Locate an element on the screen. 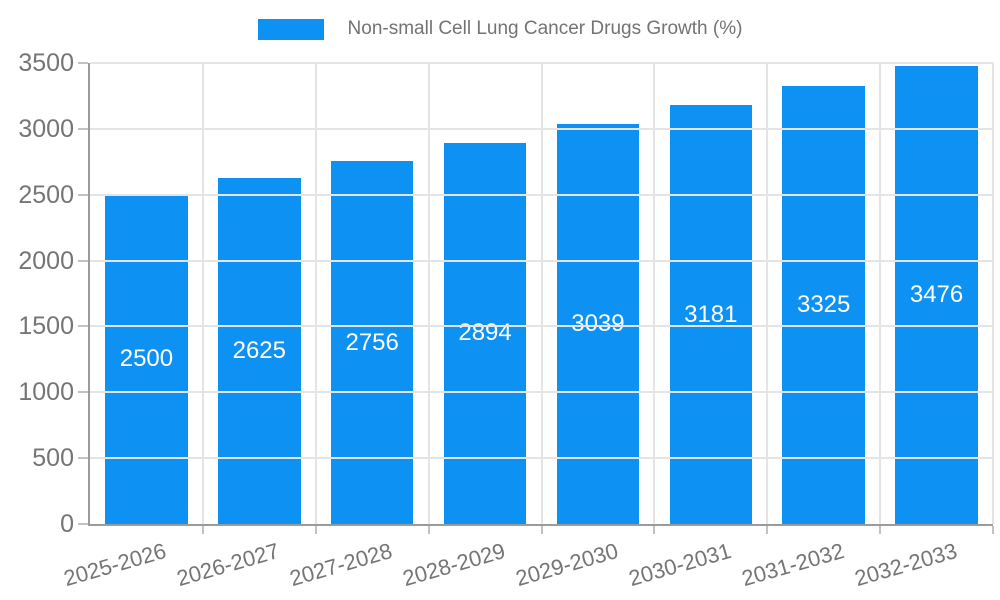  y-axis-label: 1500 is located at coordinates (46, 326).